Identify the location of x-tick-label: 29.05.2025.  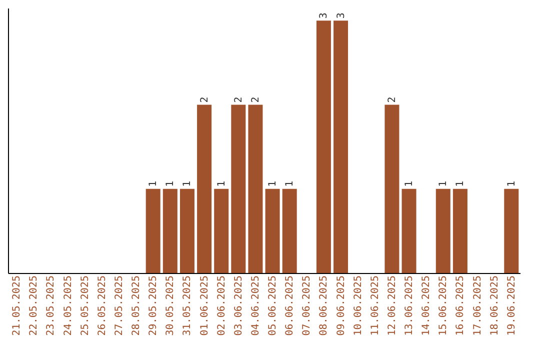
(154, 306).